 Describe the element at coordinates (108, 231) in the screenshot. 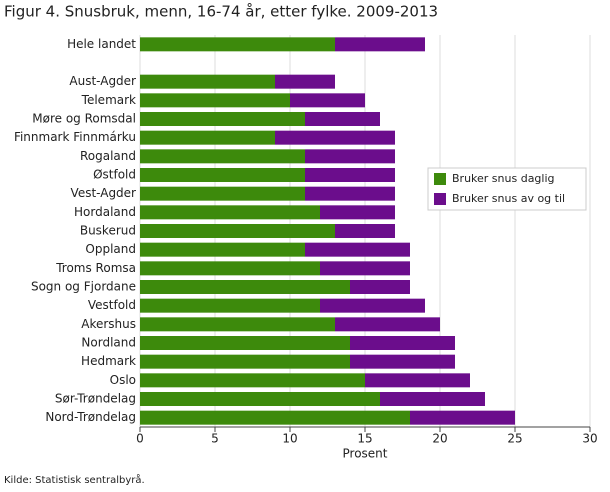

I see `y-tick-label: Buskerud` at that location.